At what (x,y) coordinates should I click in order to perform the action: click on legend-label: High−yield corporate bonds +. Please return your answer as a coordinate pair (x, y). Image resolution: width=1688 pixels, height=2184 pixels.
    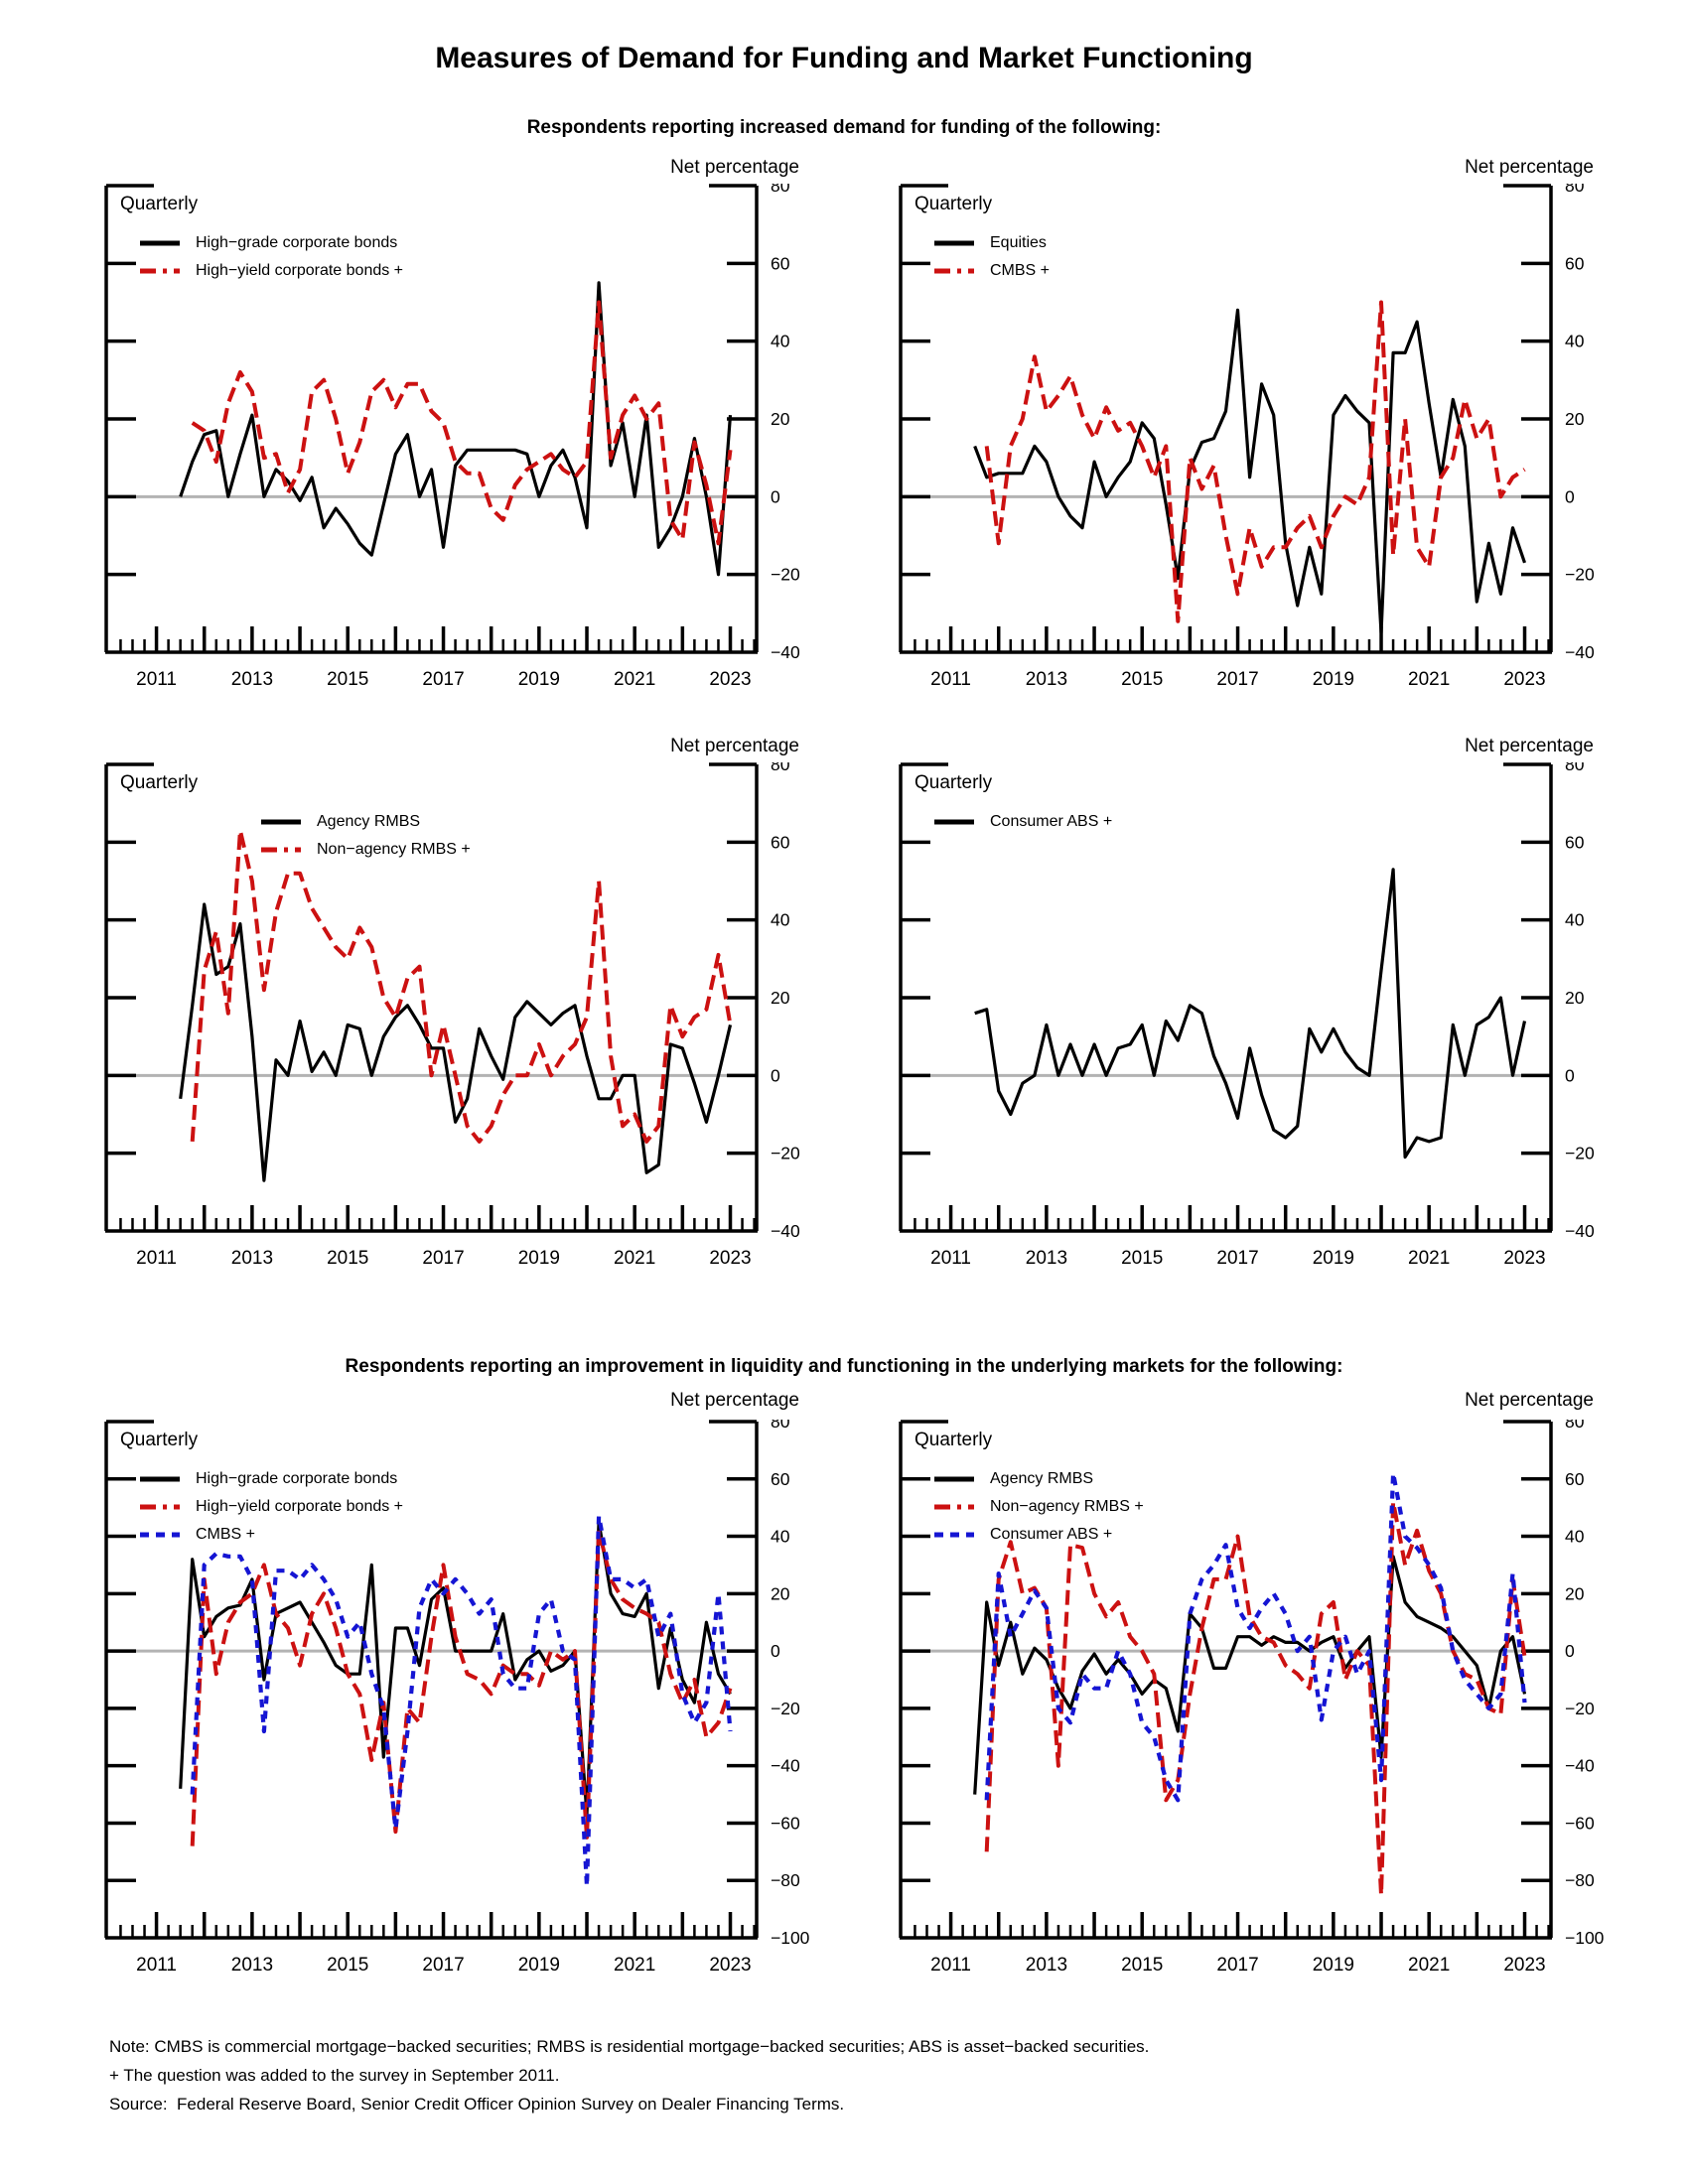
    Looking at the image, I should click on (300, 1506).